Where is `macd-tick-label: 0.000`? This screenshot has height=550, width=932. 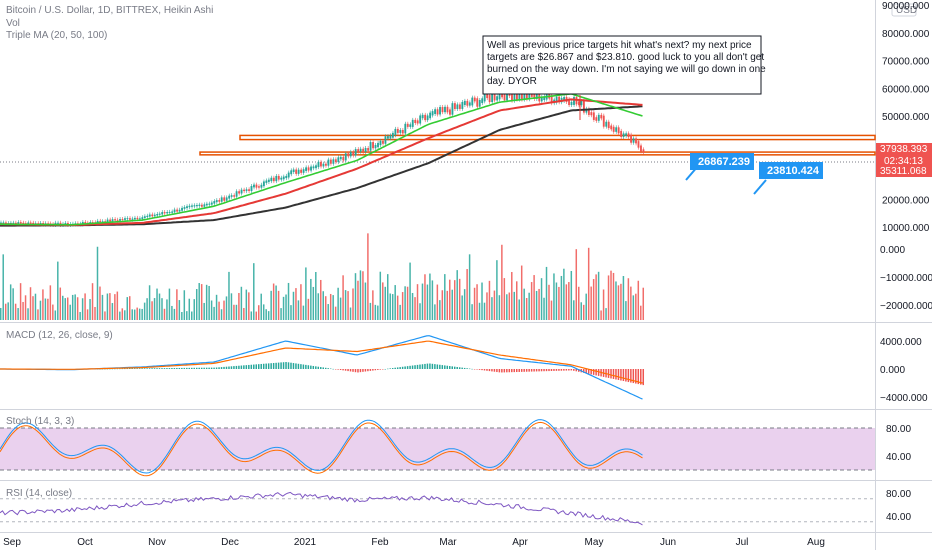
macd-tick-label: 0.000 is located at coordinates (892, 370).